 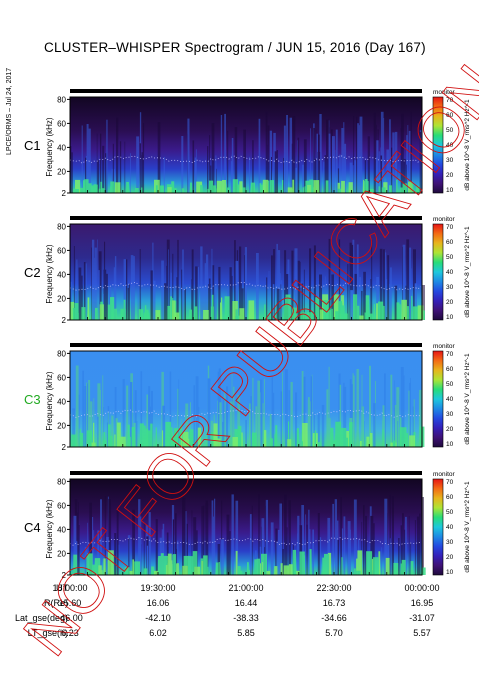 I want to click on panel-label: C1, so click(x=32, y=145).